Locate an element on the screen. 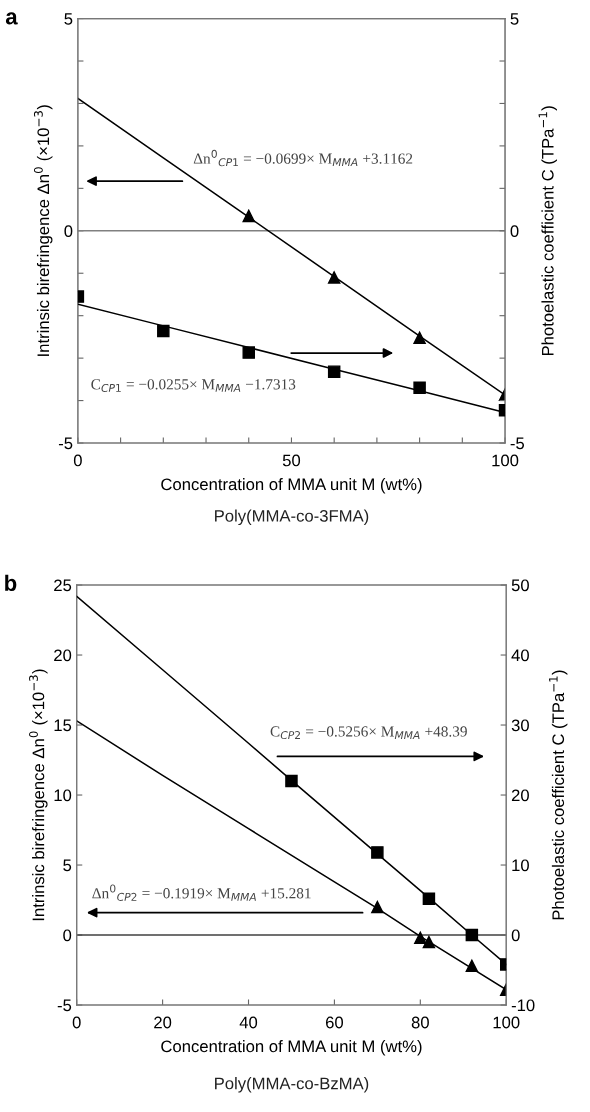 This screenshot has width=590, height=1112. y2-tick-label: 40 is located at coordinates (520, 655).